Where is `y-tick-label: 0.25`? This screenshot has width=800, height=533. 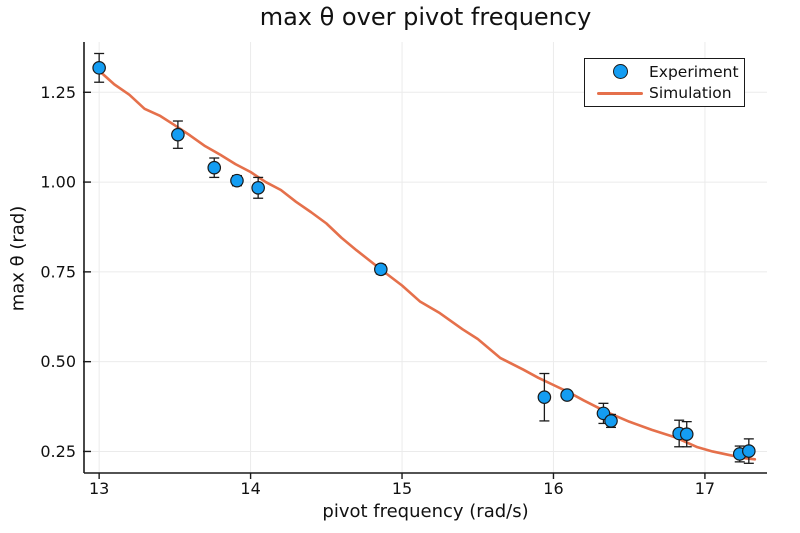
y-tick-label: 0.25 is located at coordinates (58, 451).